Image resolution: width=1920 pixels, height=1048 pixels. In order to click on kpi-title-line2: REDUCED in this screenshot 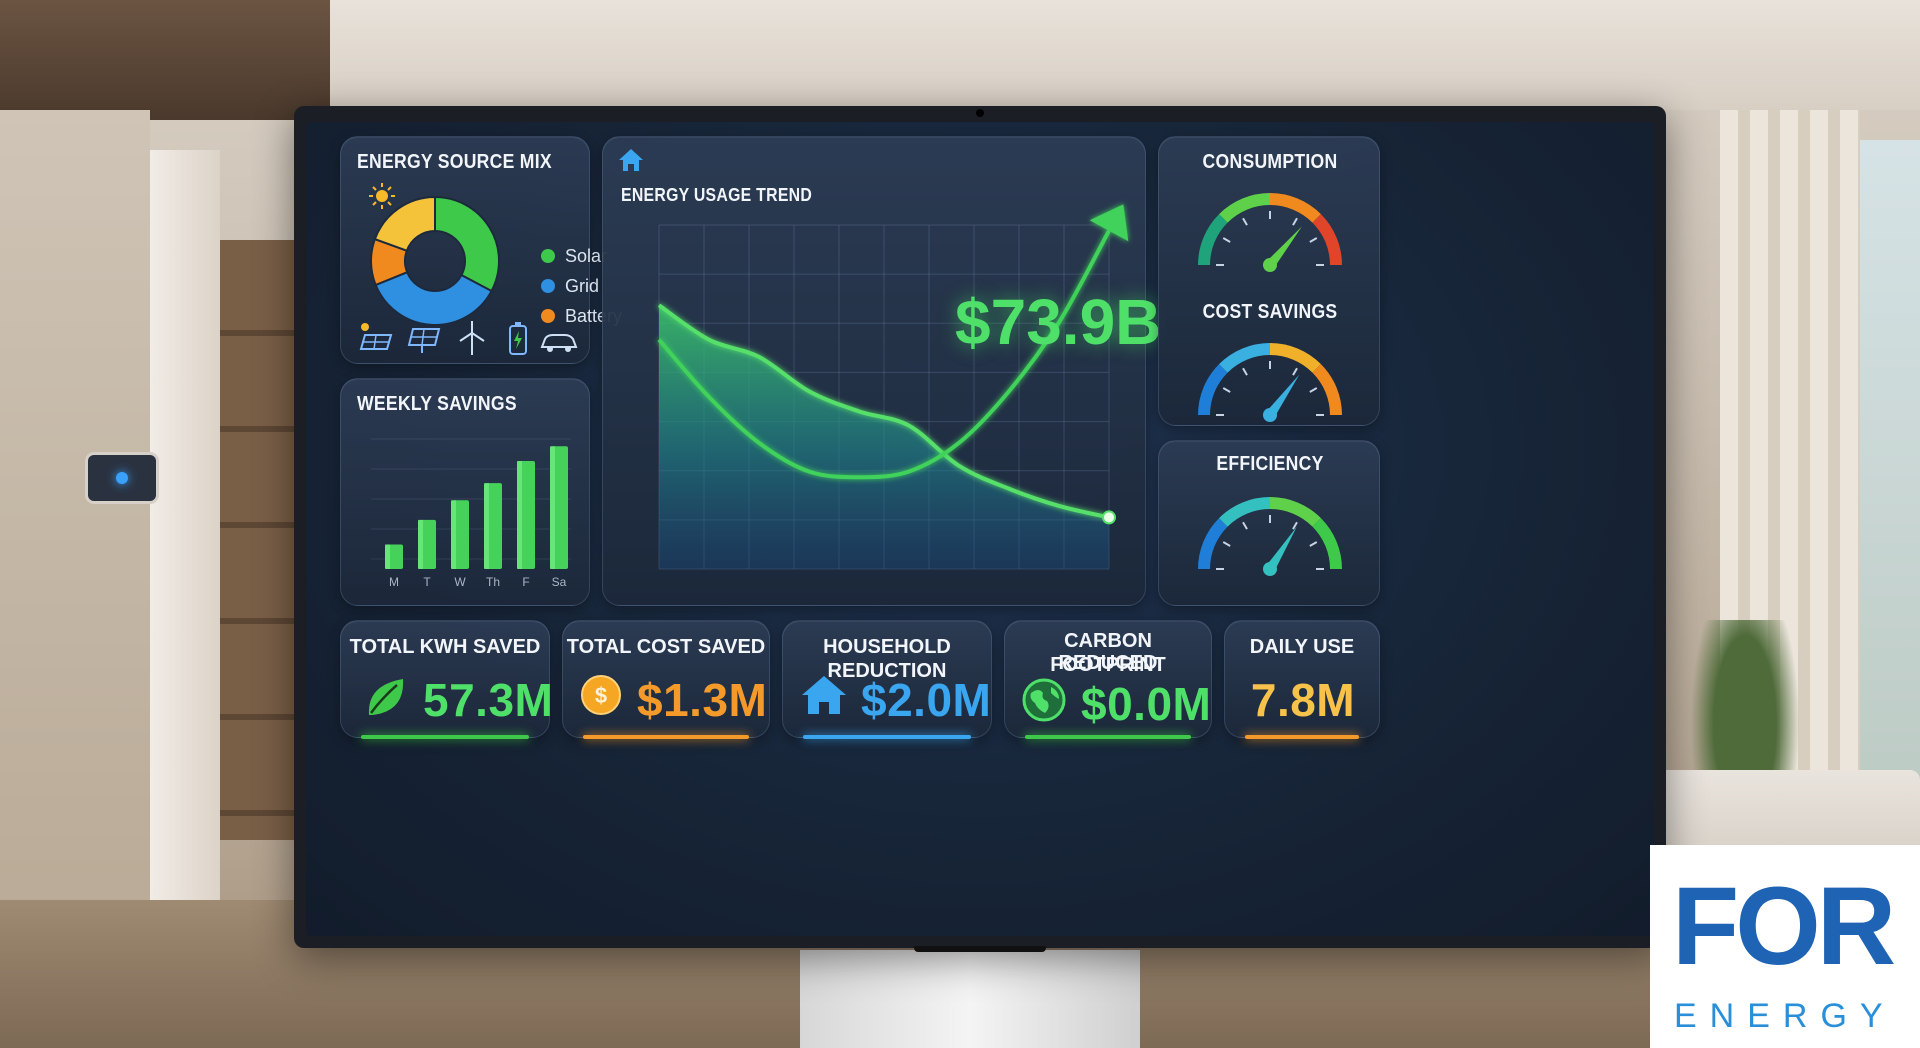, I will do `click(1108, 663)`.